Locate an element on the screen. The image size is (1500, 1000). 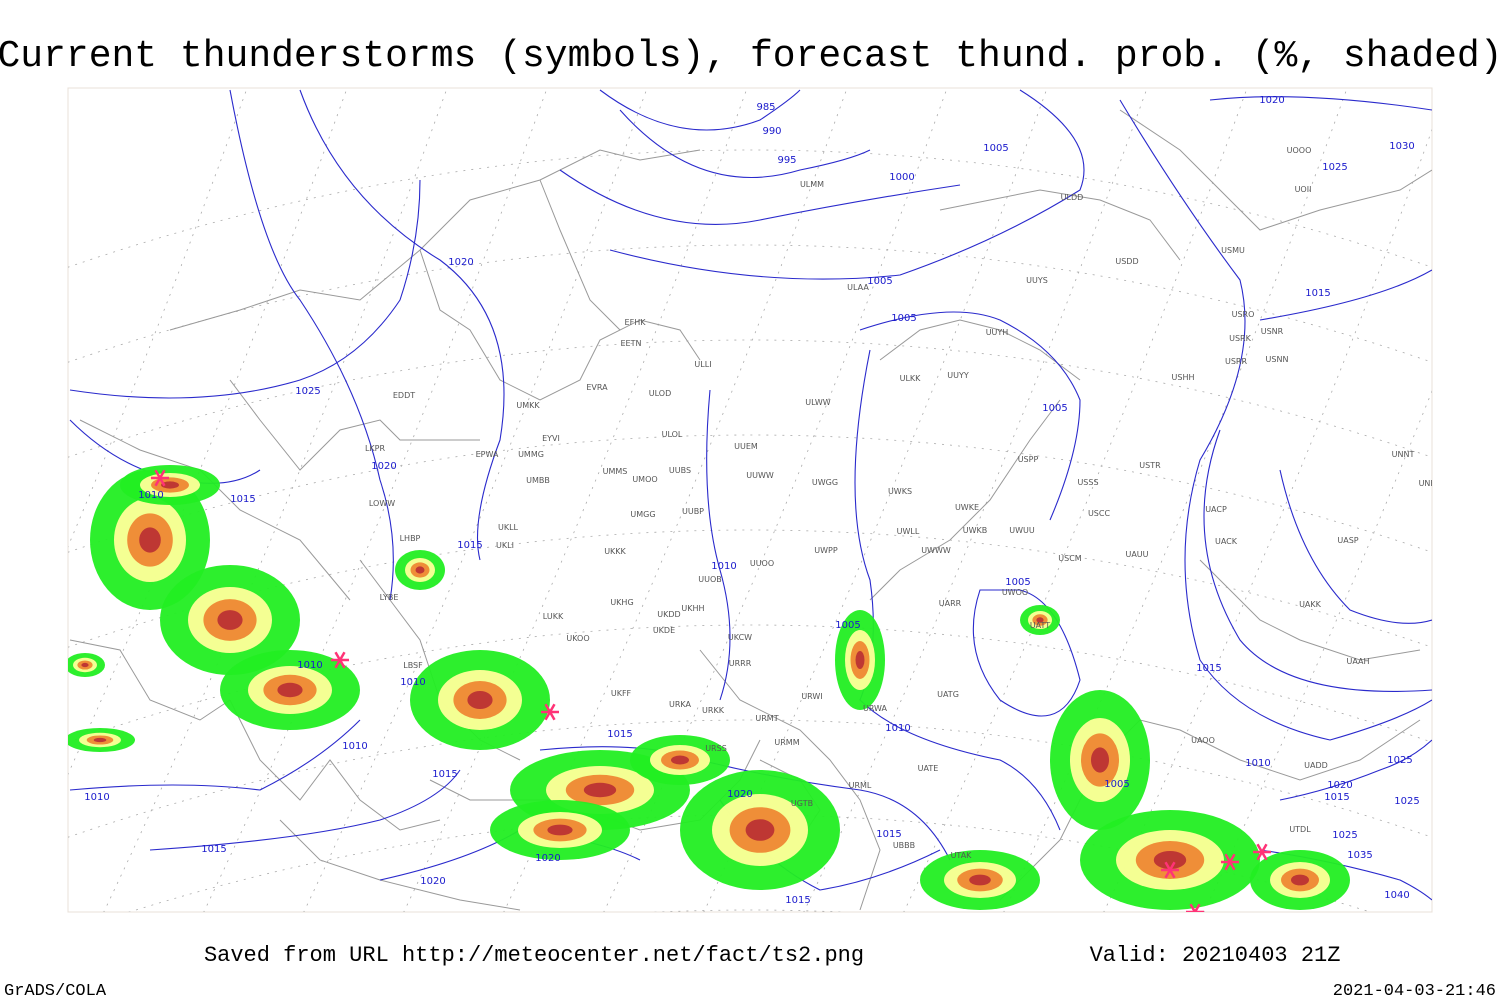
station-code: UAAH is located at coordinates (1357, 661).